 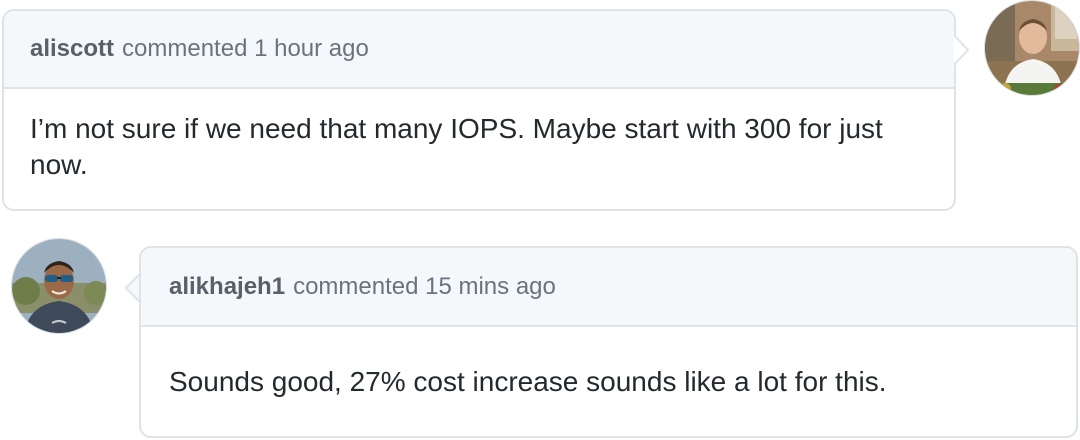 I want to click on comment-author-link: aliscott, so click(x=72, y=48).